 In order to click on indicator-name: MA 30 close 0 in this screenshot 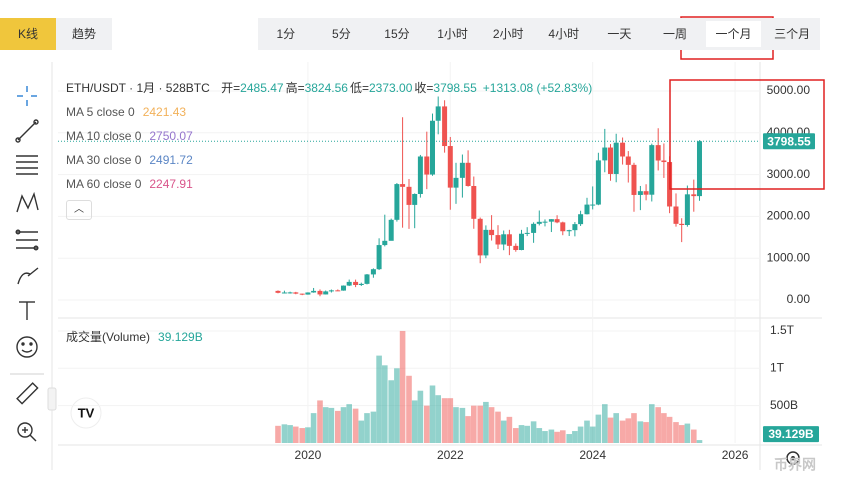, I will do `click(104, 160)`.